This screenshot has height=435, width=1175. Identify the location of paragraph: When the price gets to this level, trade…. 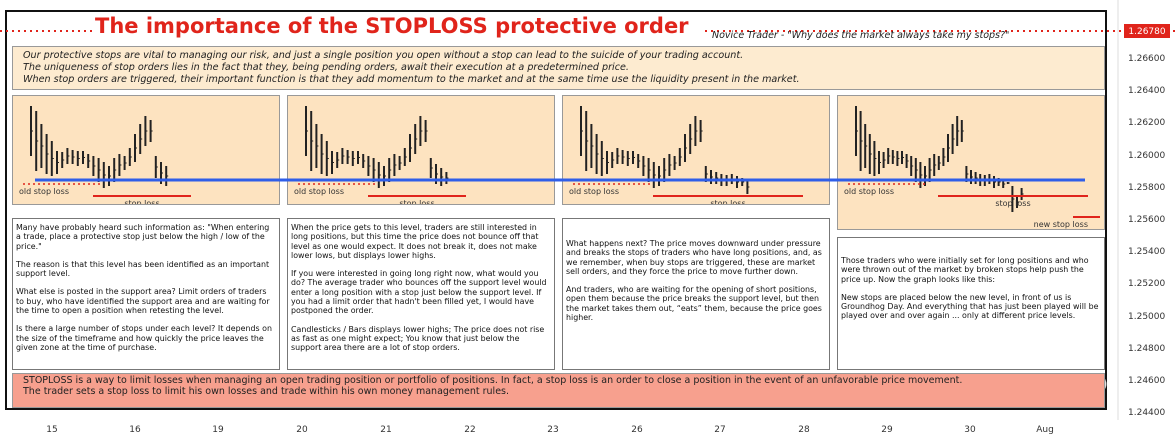
(415, 241).